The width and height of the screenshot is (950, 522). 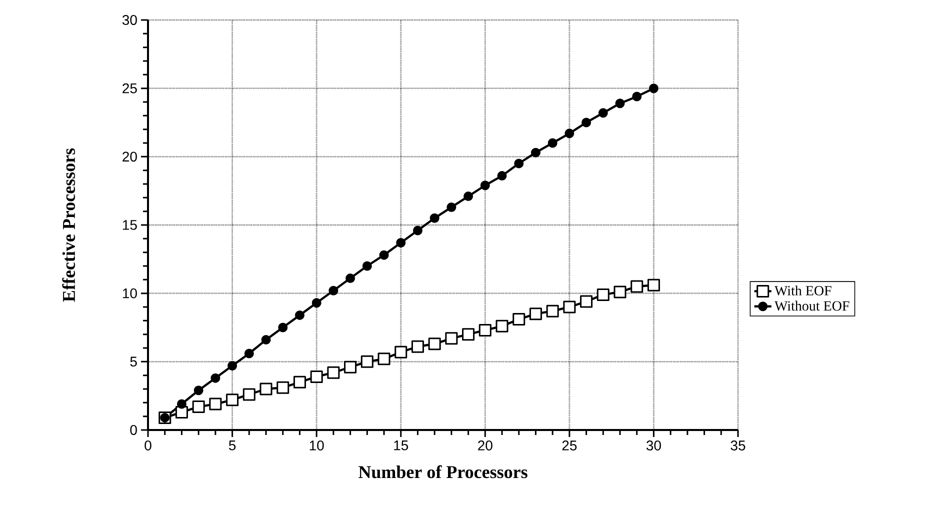 I want to click on legend-label: Without EOF, so click(x=812, y=305).